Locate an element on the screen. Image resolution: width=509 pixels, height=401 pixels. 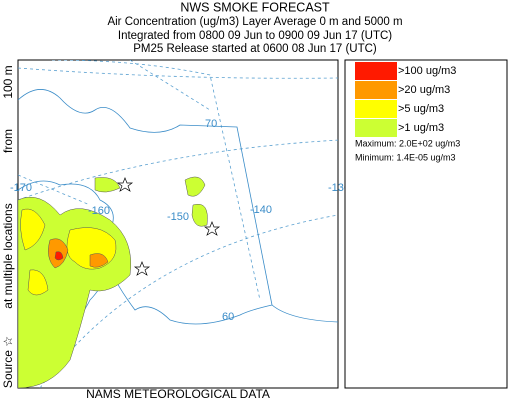
side-label-part: from is located at coordinates (8, 141).